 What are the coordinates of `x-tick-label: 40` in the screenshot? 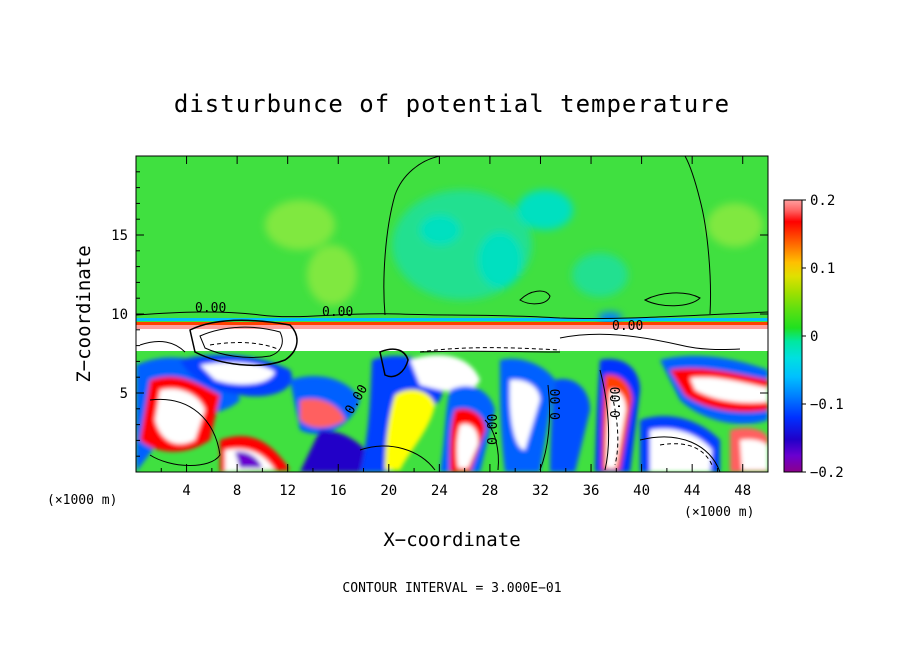 It's located at (641, 491).